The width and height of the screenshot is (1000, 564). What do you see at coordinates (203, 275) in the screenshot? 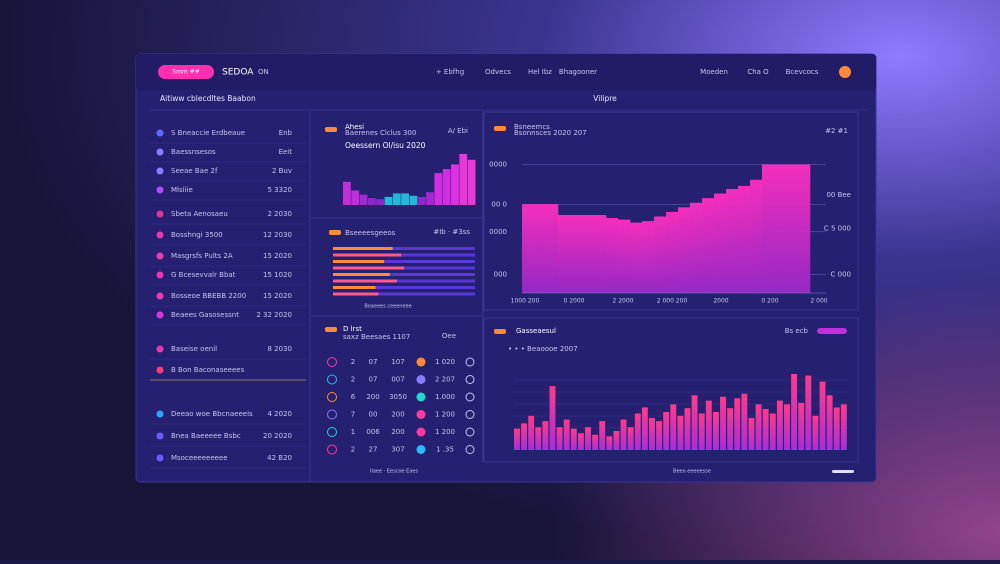
I see `row-label: G Bcesevvalr Bbat` at bounding box center [203, 275].